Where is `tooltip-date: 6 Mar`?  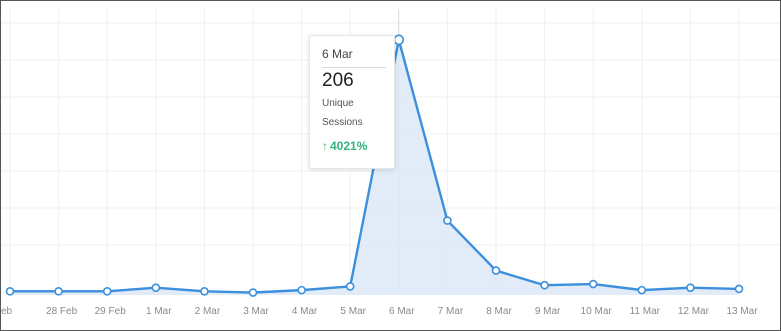
tooltip-date: 6 Mar is located at coordinates (337, 54).